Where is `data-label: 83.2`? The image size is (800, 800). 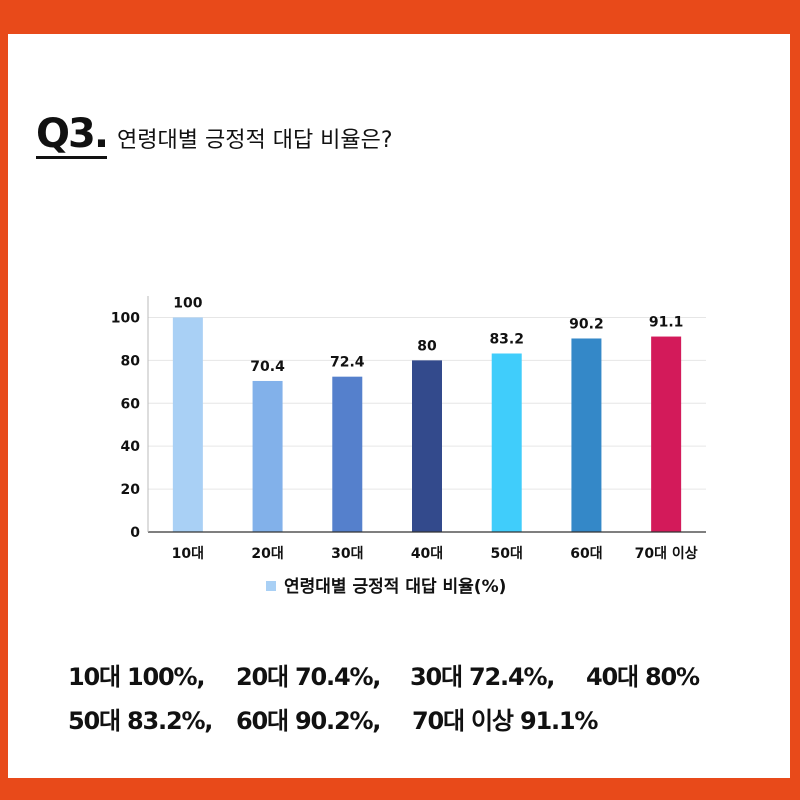
data-label: 83.2 is located at coordinates (506, 339).